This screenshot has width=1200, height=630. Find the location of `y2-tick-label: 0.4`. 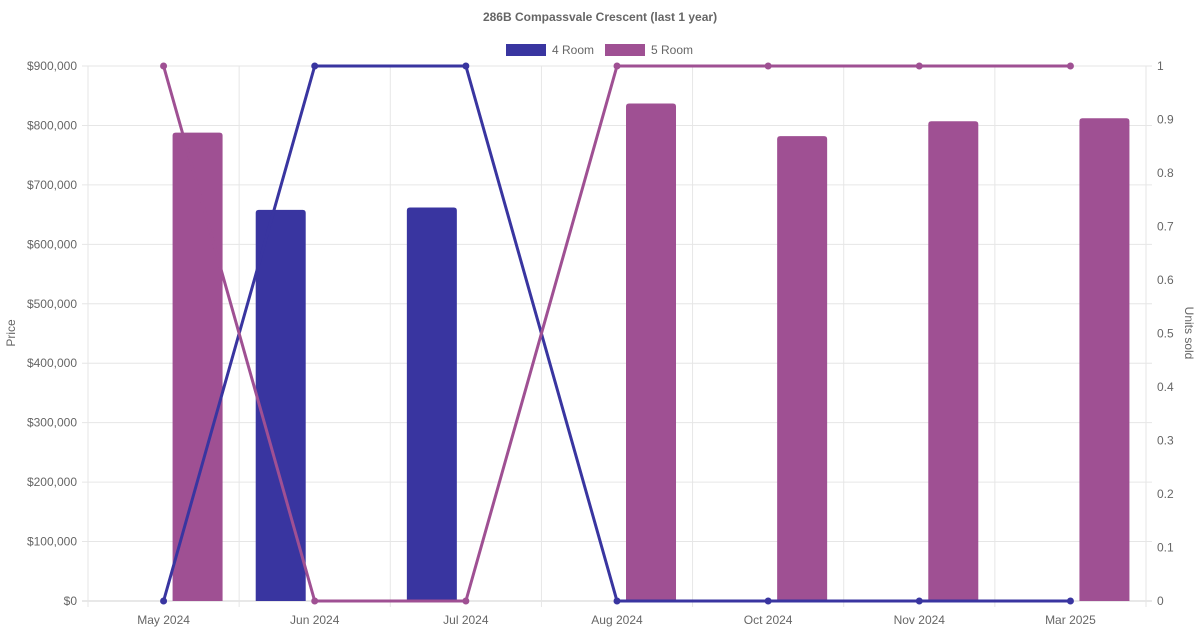

y2-tick-label: 0.4 is located at coordinates (1165, 387).